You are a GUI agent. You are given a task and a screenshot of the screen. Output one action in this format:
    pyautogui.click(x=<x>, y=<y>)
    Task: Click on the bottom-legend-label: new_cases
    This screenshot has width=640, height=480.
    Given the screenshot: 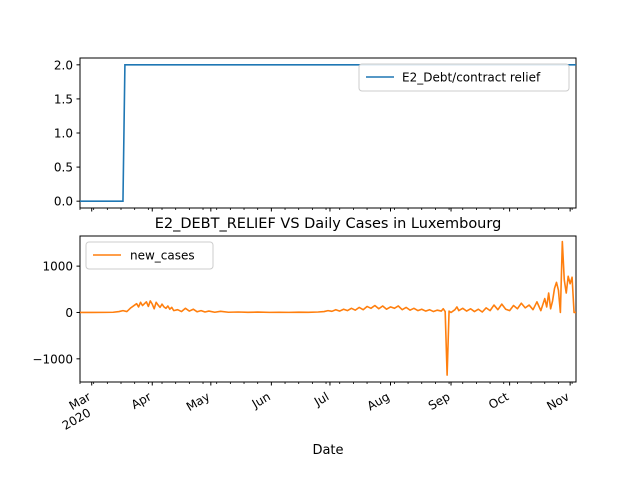 What is the action you would take?
    pyautogui.click(x=162, y=256)
    